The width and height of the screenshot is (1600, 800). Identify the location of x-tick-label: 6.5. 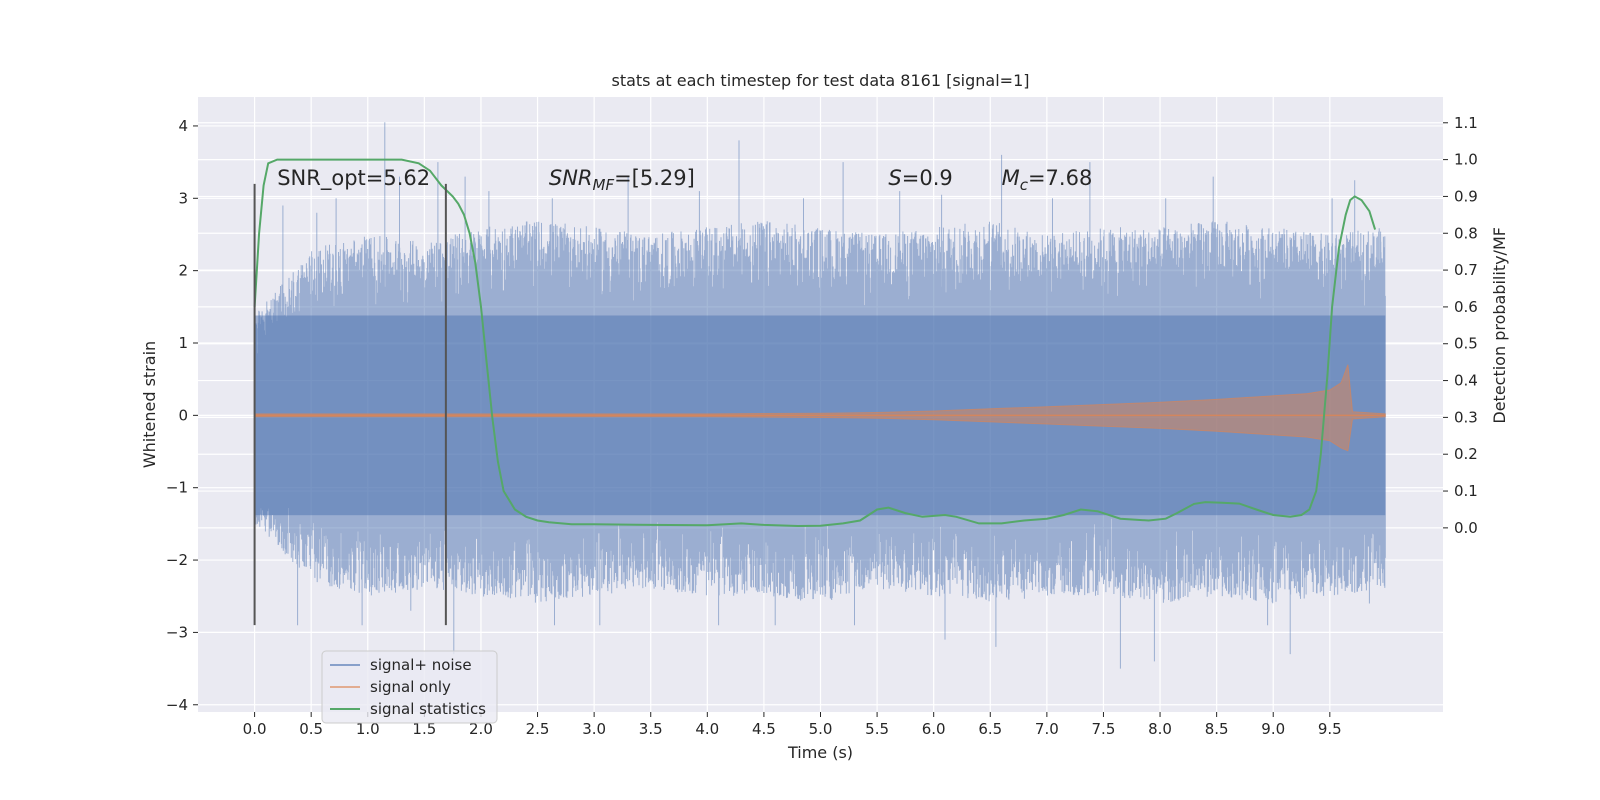
(990, 729).